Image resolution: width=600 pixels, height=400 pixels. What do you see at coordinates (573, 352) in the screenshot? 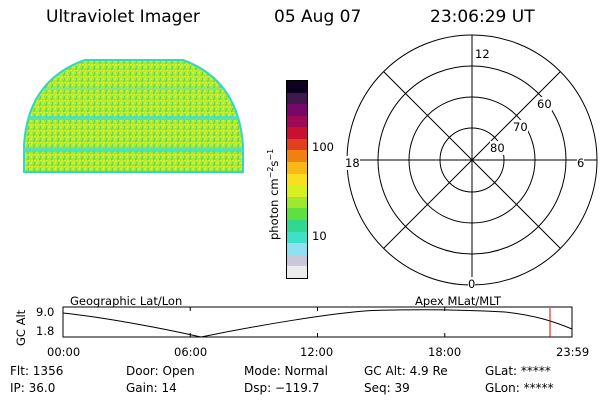
I see `orbit-x-tick-4: 23:59` at bounding box center [573, 352].